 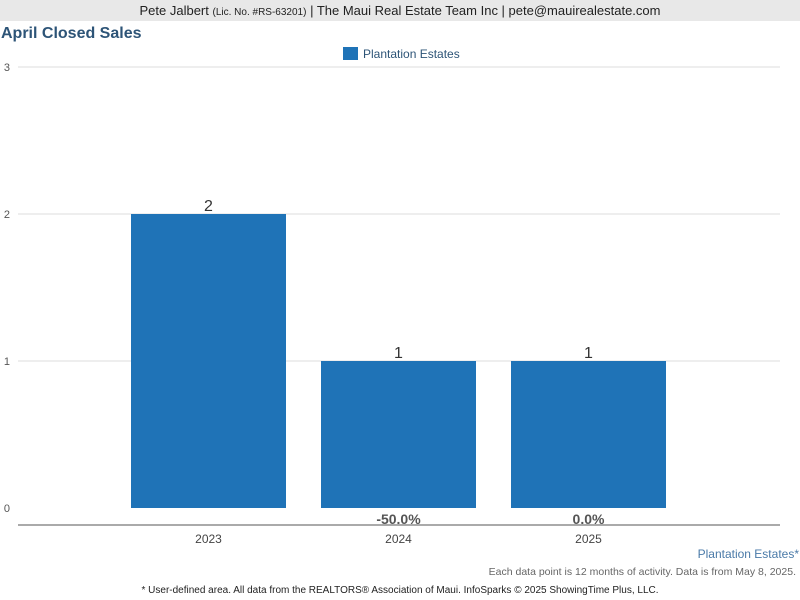 What do you see at coordinates (398, 539) in the screenshot?
I see `x-tick-label: 2024` at bounding box center [398, 539].